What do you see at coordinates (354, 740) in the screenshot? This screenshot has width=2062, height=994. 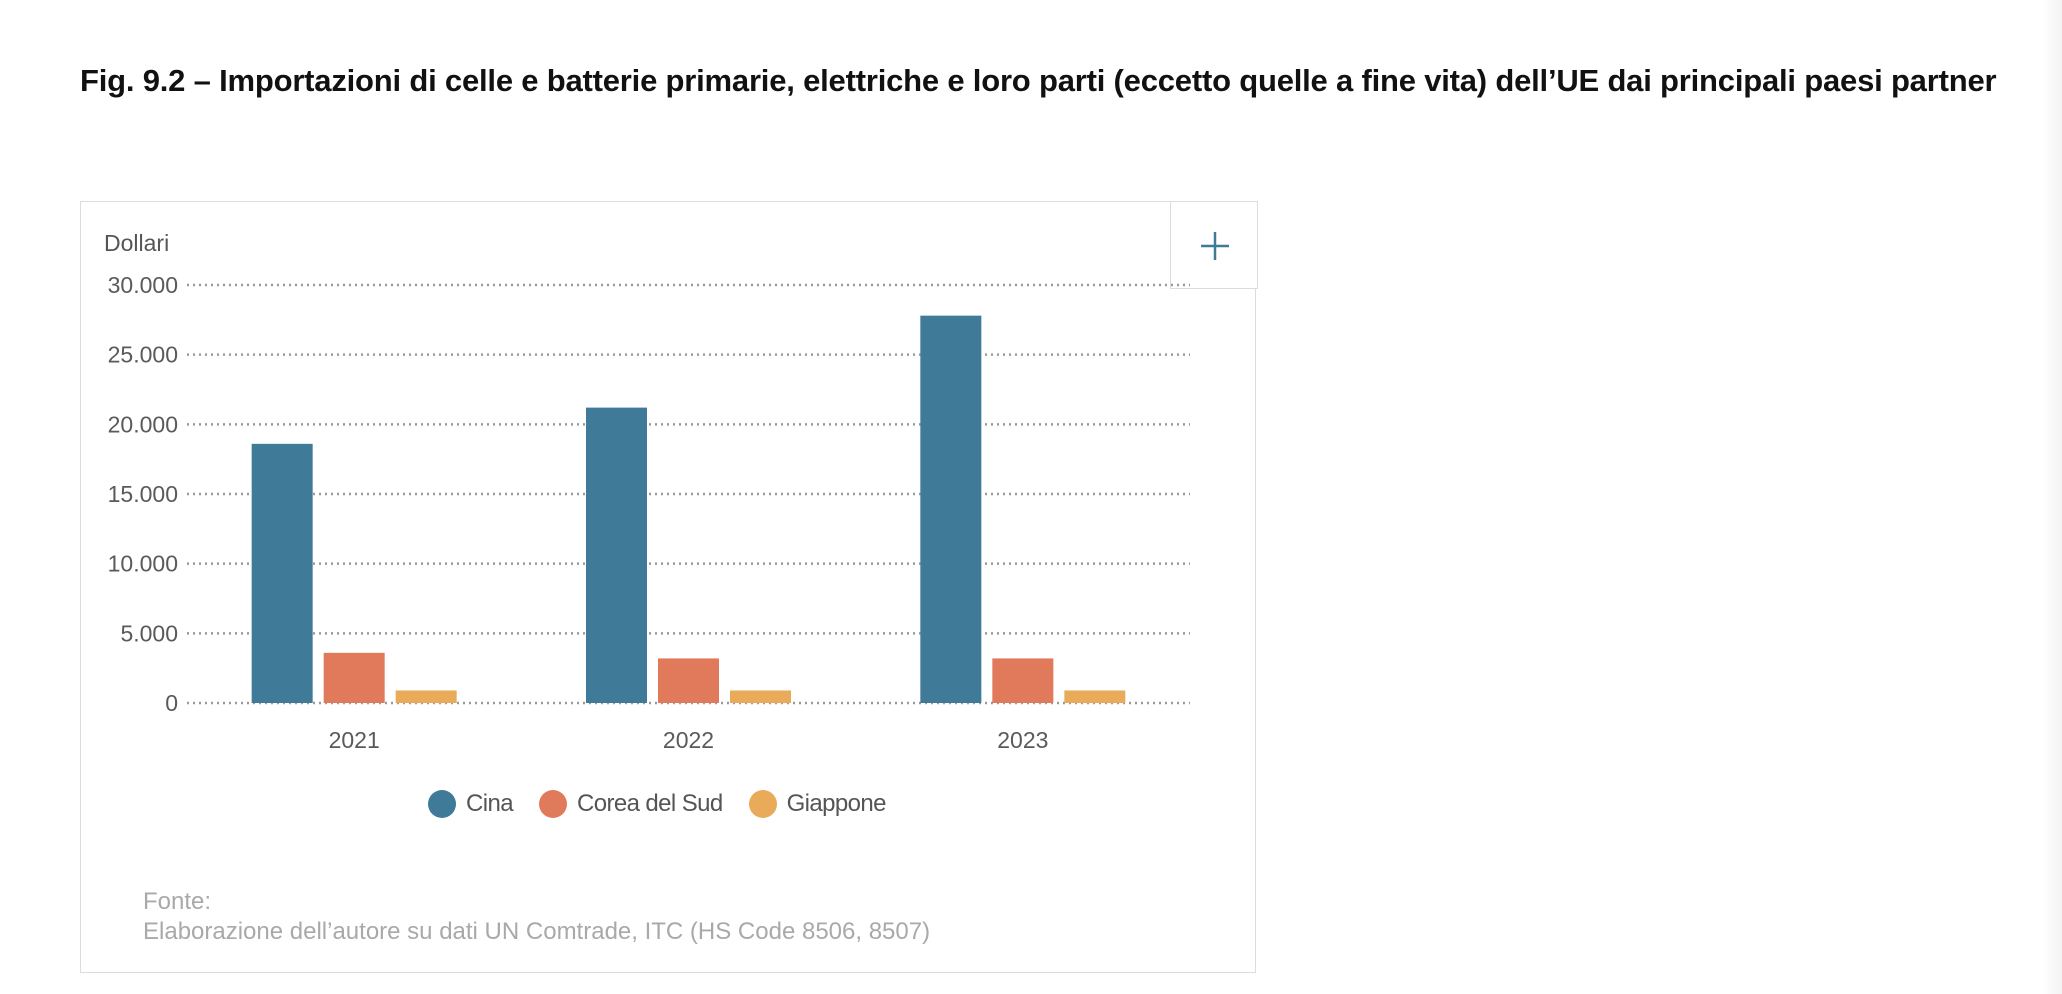 I see `x-tick-label: 2021` at bounding box center [354, 740].